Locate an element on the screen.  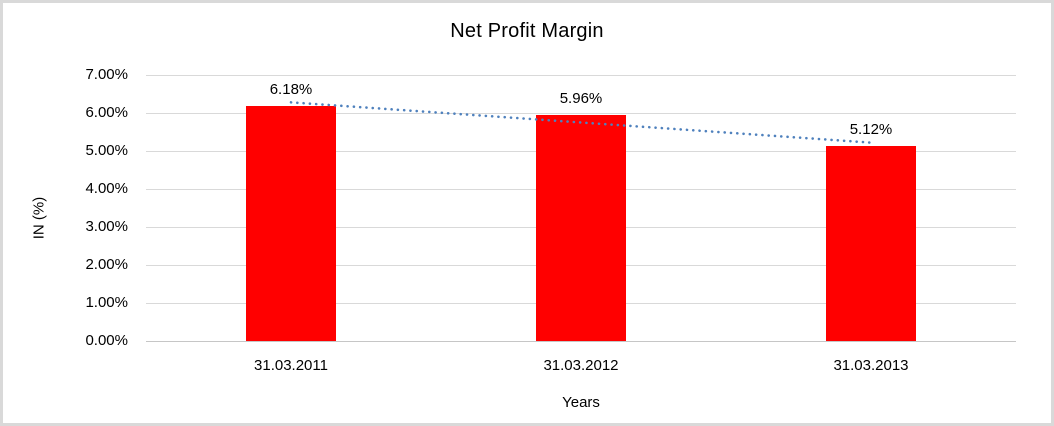
x-axis-title: Years is located at coordinates (581, 402).